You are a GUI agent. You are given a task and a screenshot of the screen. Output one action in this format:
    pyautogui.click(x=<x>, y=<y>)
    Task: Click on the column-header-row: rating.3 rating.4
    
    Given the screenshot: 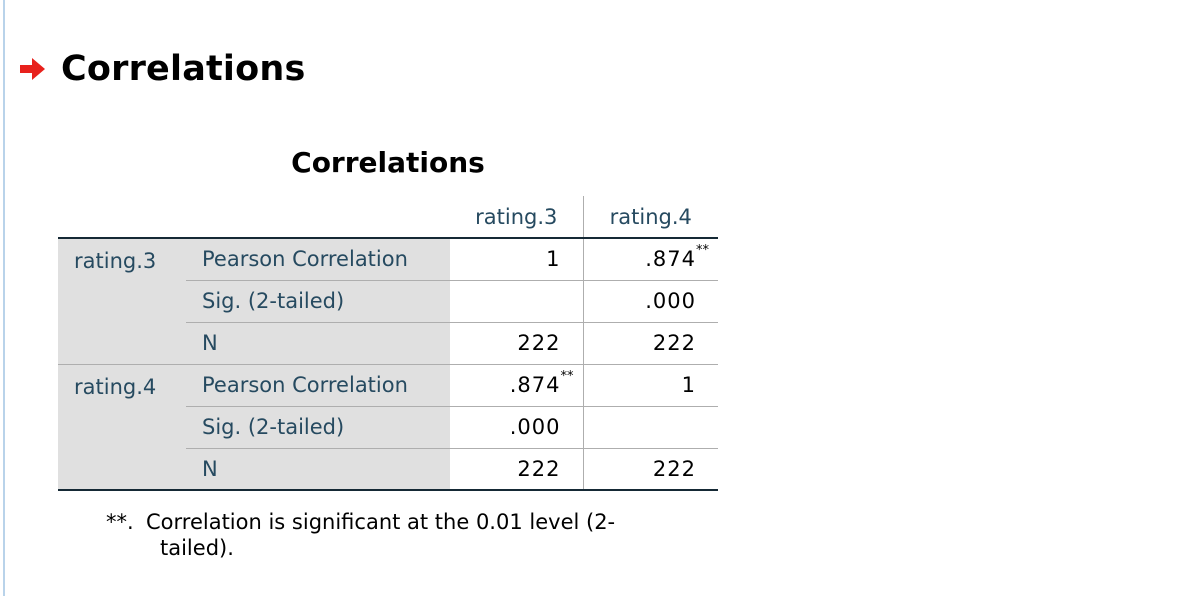 What is the action you would take?
    pyautogui.click(x=388, y=217)
    